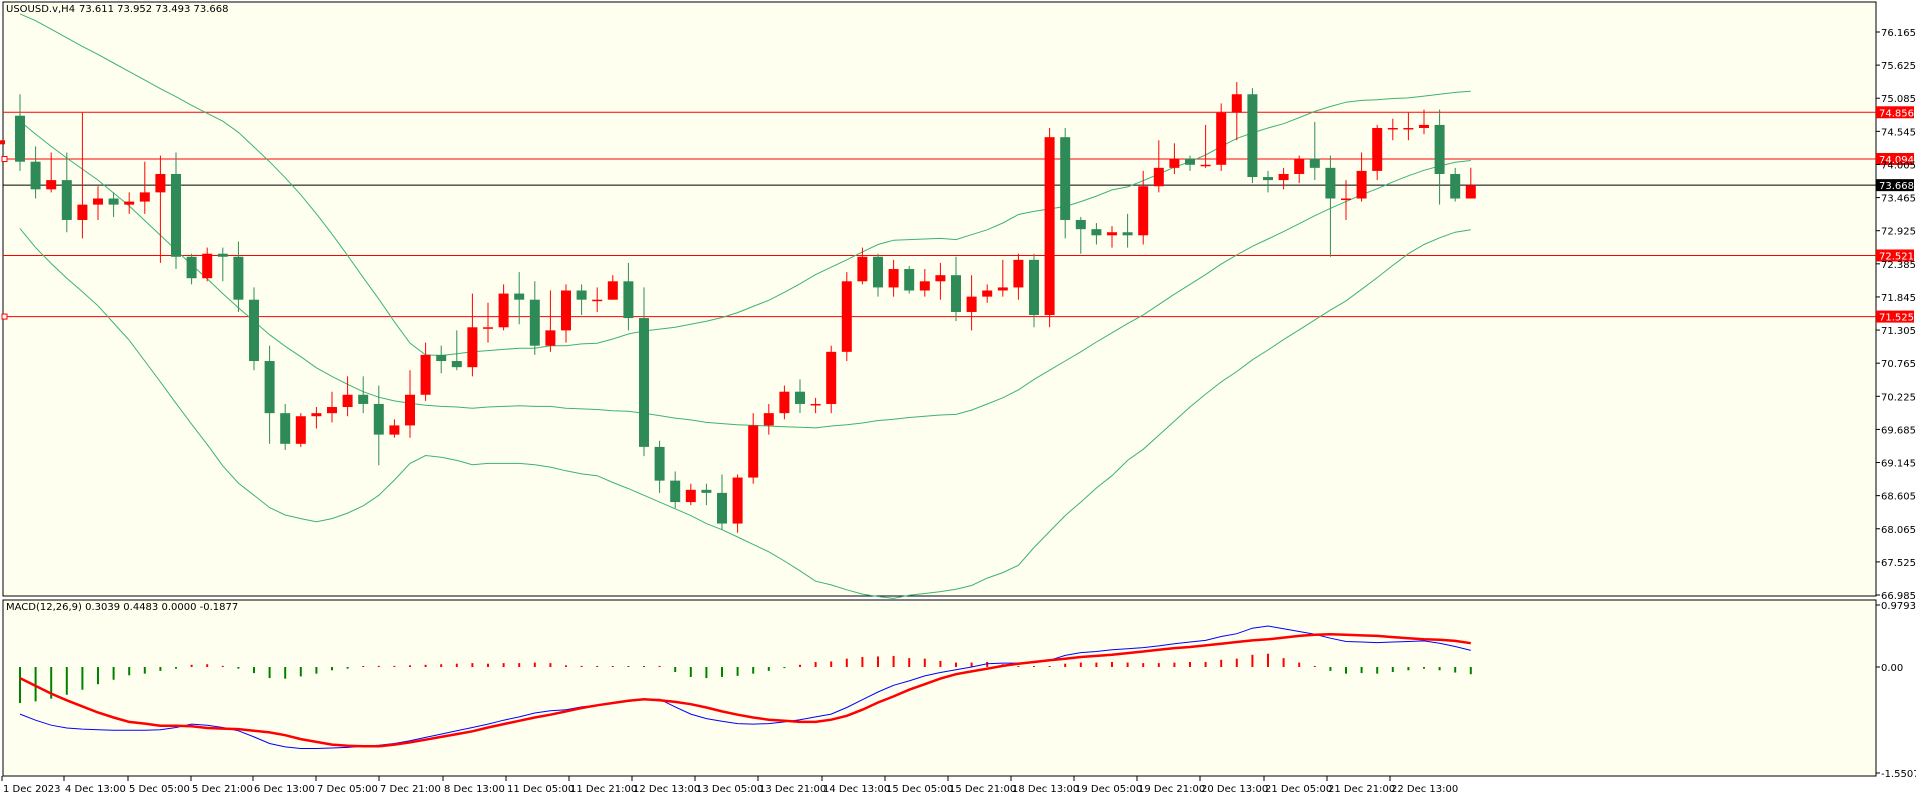 The width and height of the screenshot is (1916, 802). What do you see at coordinates (1898, 596) in the screenshot?
I see `price-tick-label: 66.985` at bounding box center [1898, 596].